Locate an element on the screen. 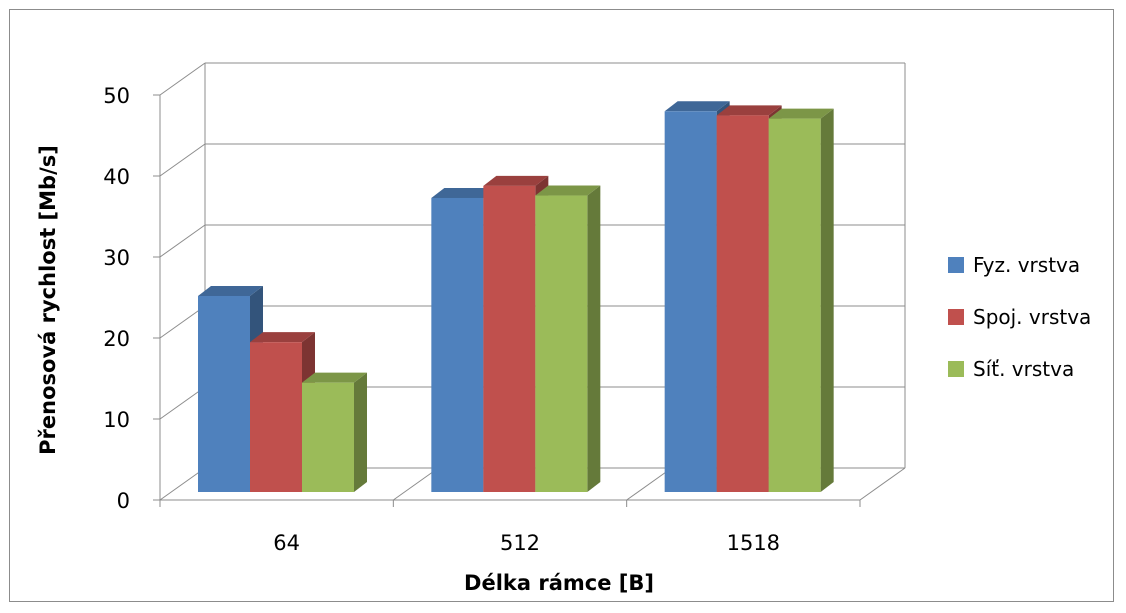 The height and width of the screenshot is (613, 1126). y-tick-label: 50 is located at coordinates (116, 96).